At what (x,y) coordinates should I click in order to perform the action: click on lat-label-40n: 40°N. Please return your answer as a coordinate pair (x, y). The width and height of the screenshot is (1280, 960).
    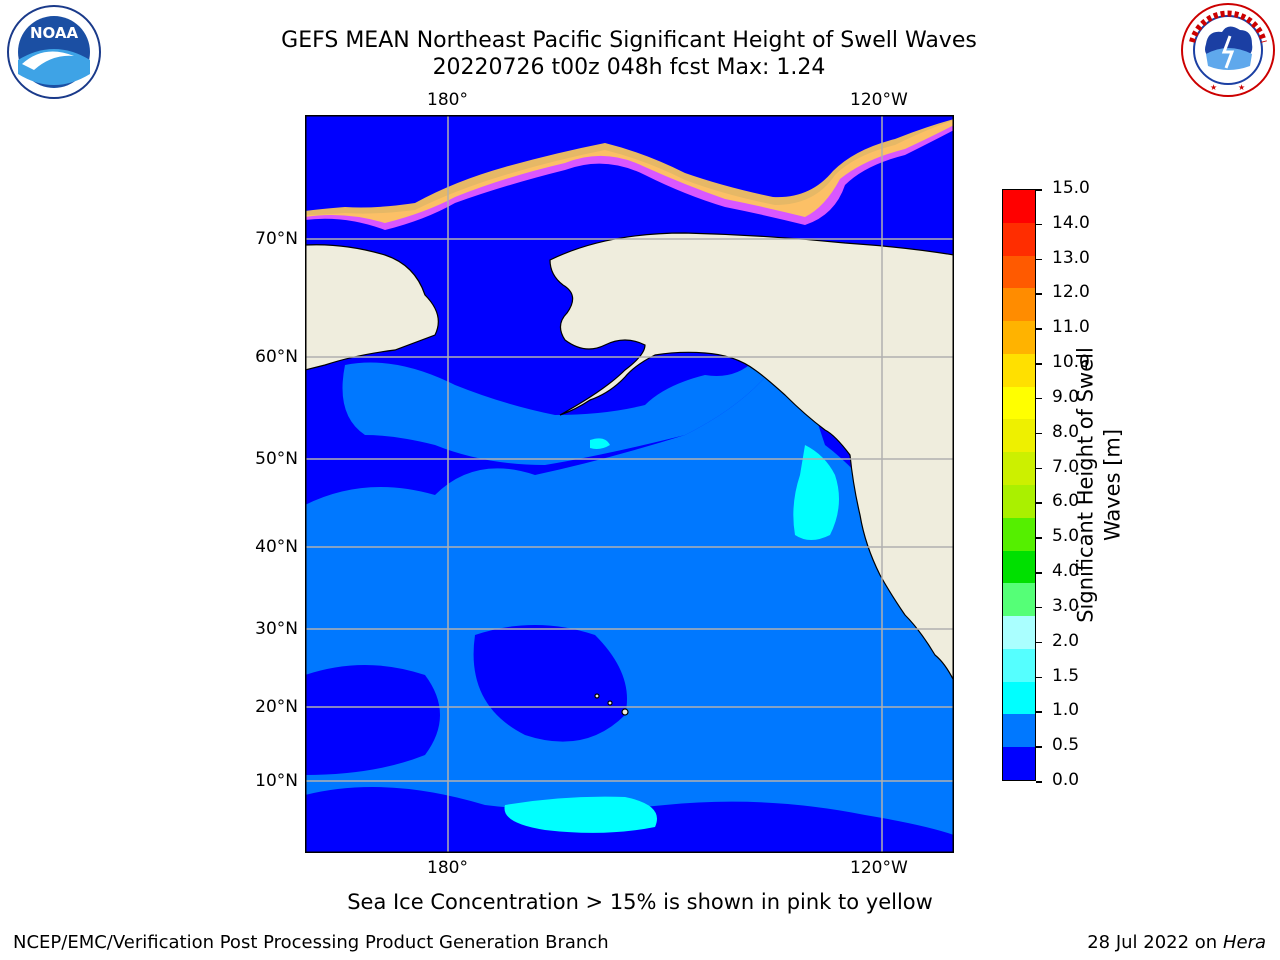
    Looking at the image, I should click on (276, 547).